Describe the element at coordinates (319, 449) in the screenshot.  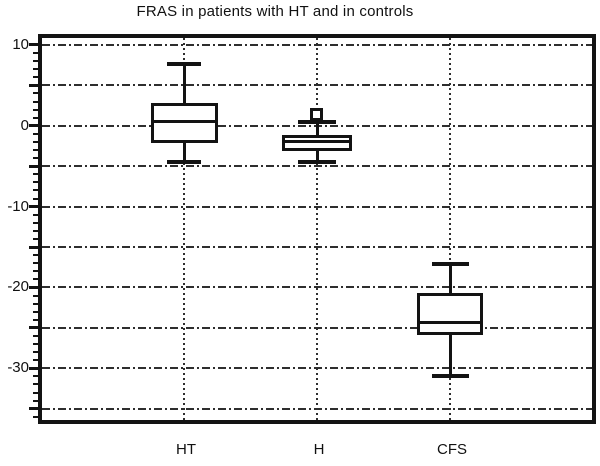
I see `category-label-h: H` at that location.